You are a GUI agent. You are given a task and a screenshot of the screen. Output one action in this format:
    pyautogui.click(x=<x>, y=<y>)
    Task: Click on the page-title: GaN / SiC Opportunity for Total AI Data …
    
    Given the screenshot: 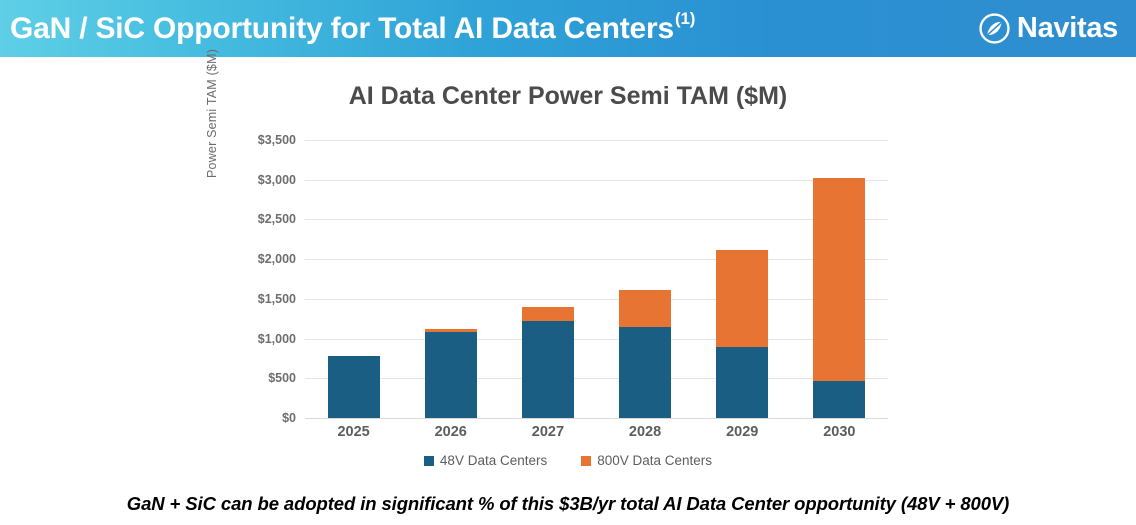 What is the action you would take?
    pyautogui.click(x=352, y=27)
    